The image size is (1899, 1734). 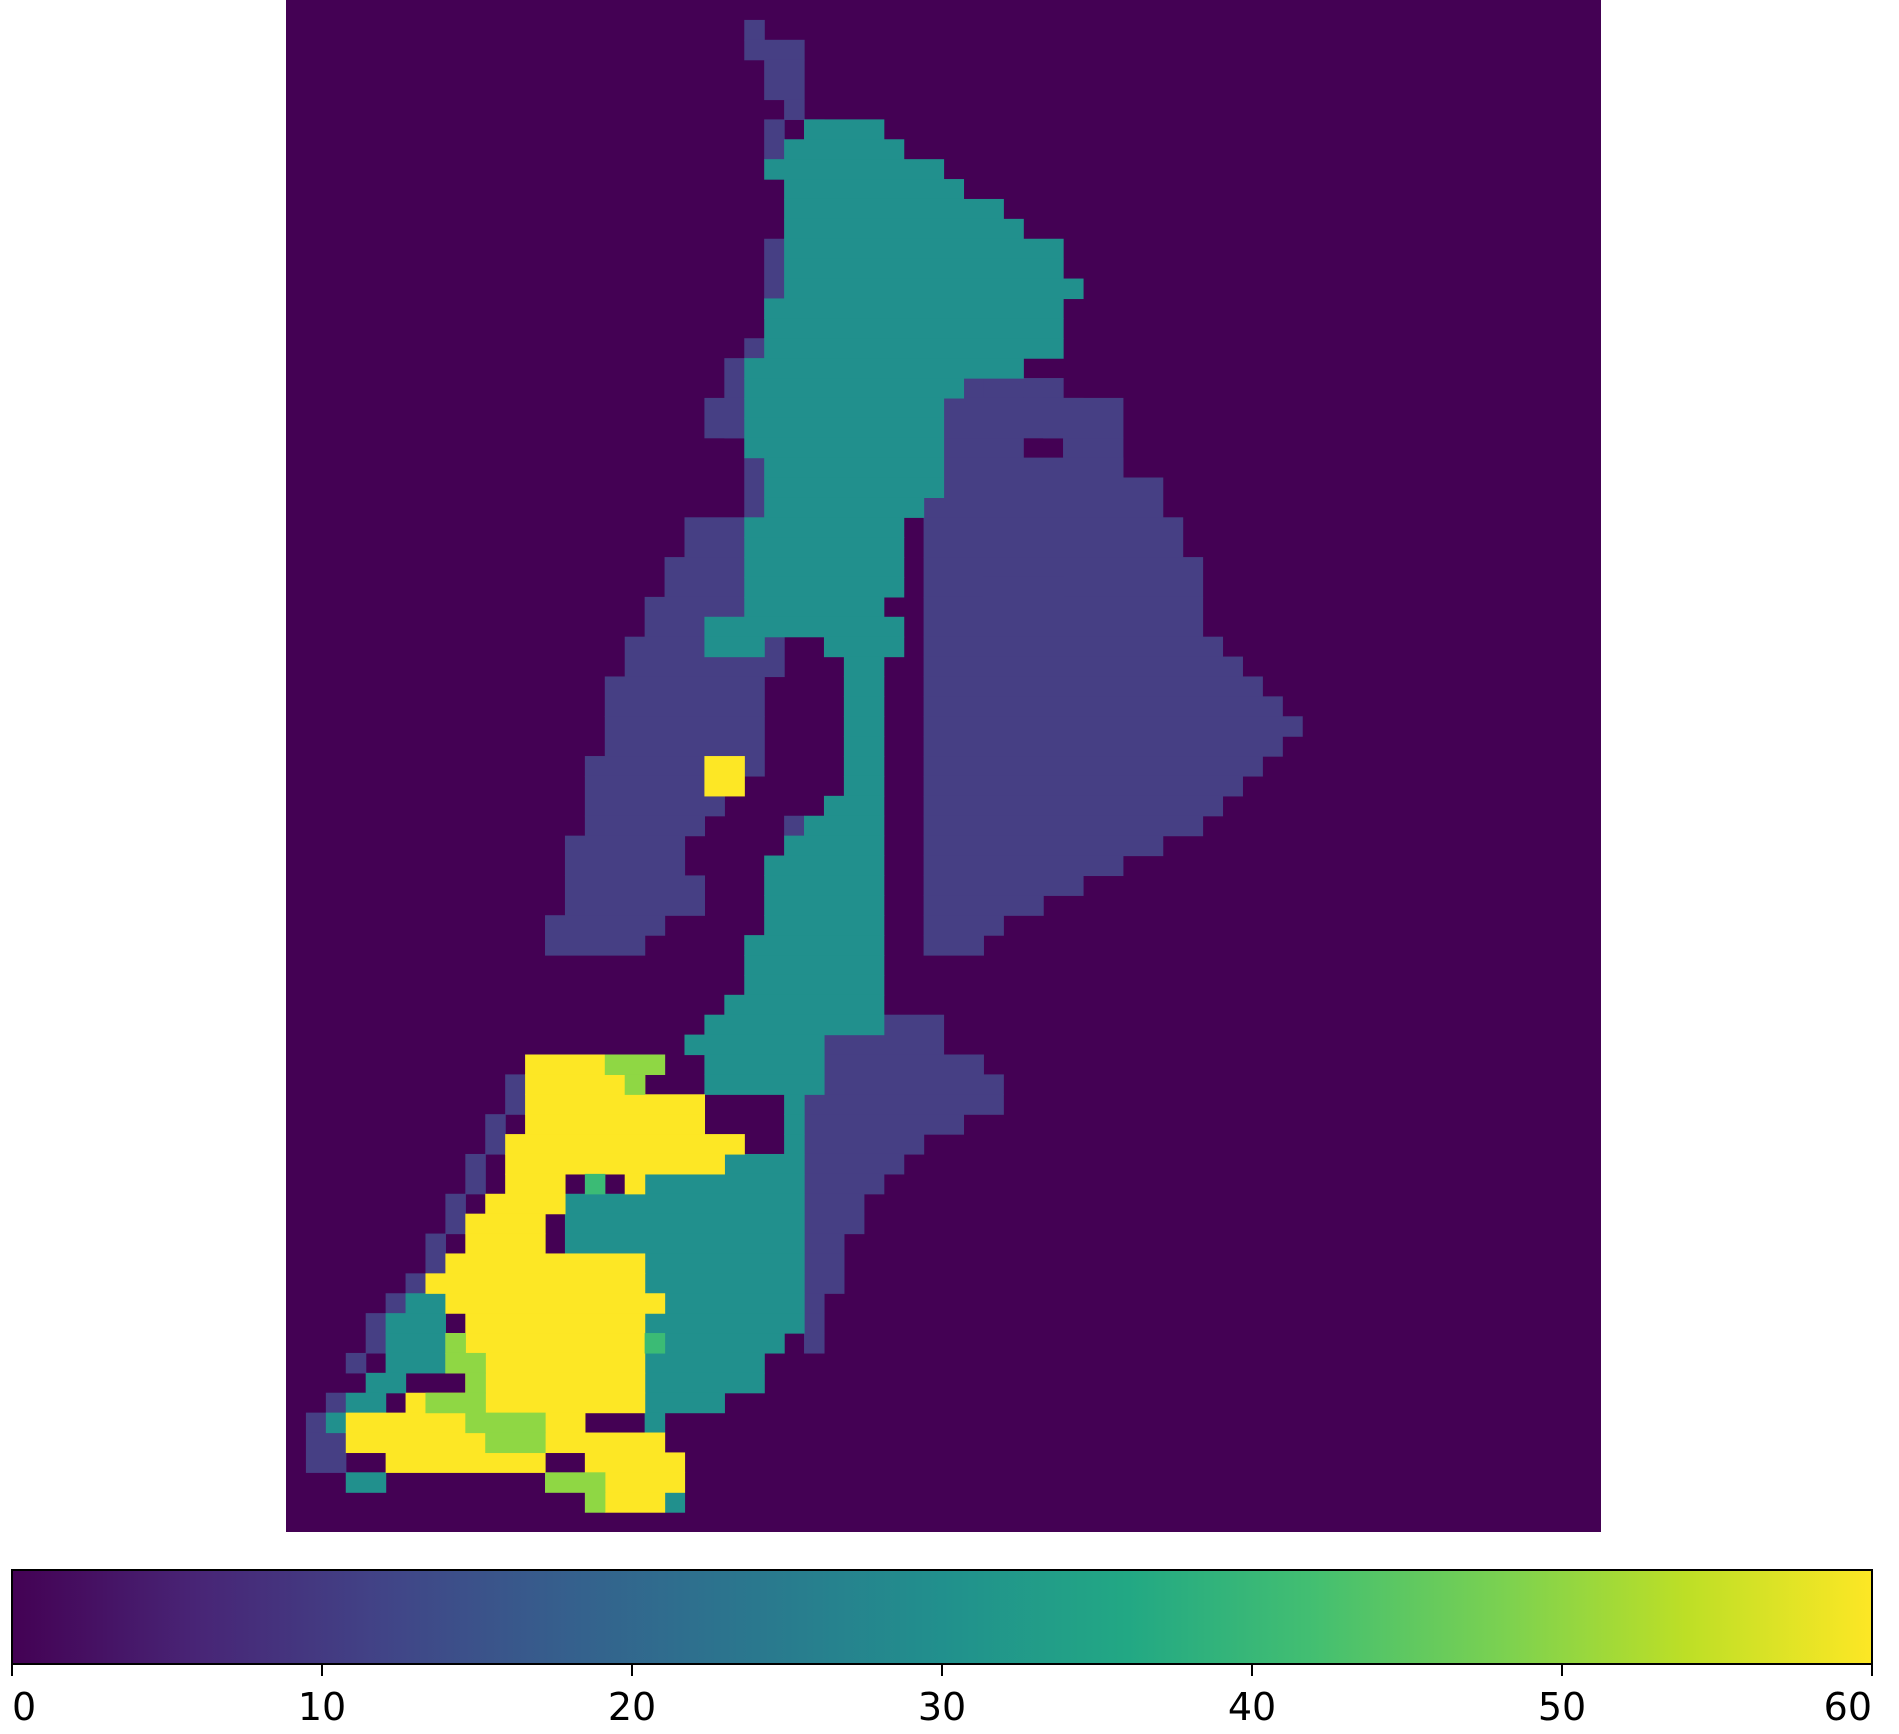 I want to click on colorbar: 0 10 20 30 40 50 60, so click(x=942, y=1649).